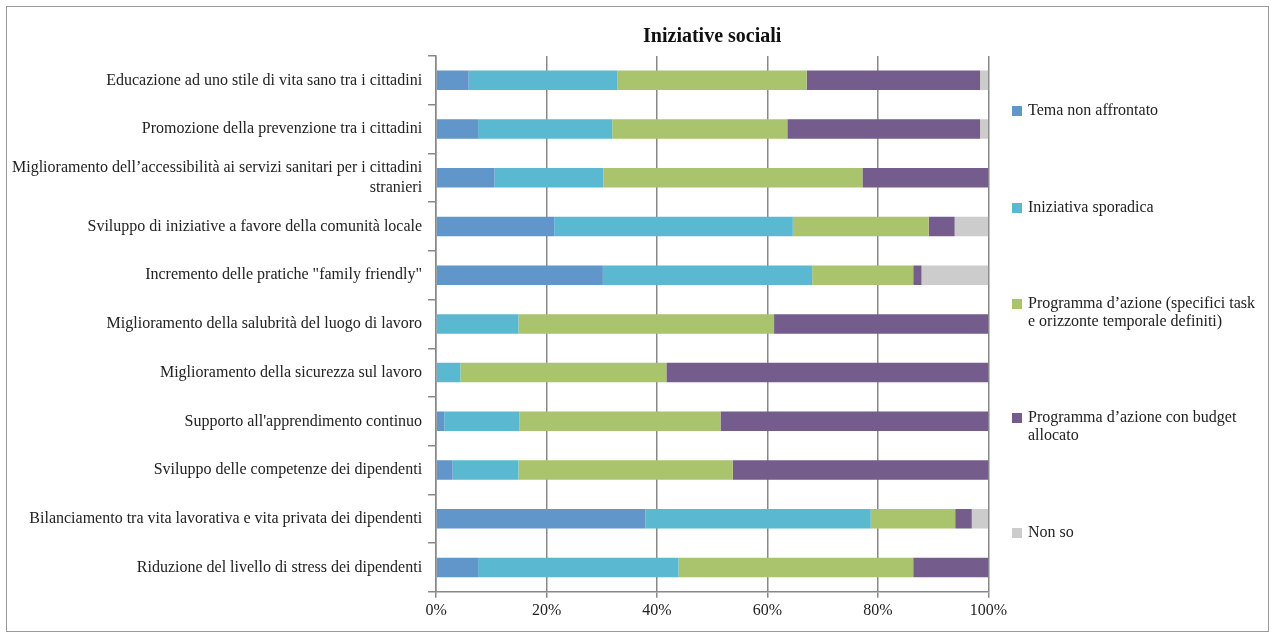  What do you see at coordinates (436, 609) in the screenshot?
I see `x-tick-label: 0%` at bounding box center [436, 609].